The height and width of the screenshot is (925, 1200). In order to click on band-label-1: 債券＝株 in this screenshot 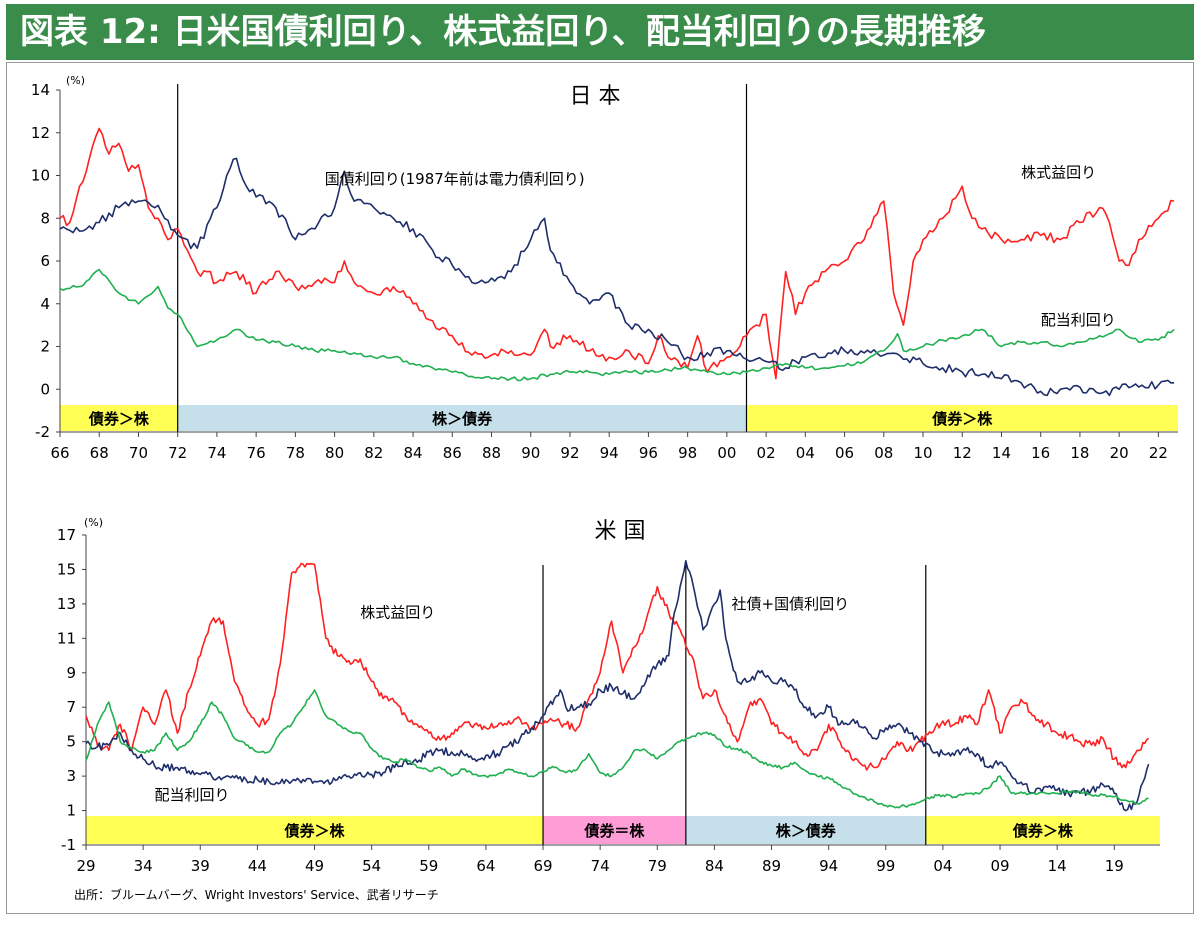, I will do `click(614, 831)`.